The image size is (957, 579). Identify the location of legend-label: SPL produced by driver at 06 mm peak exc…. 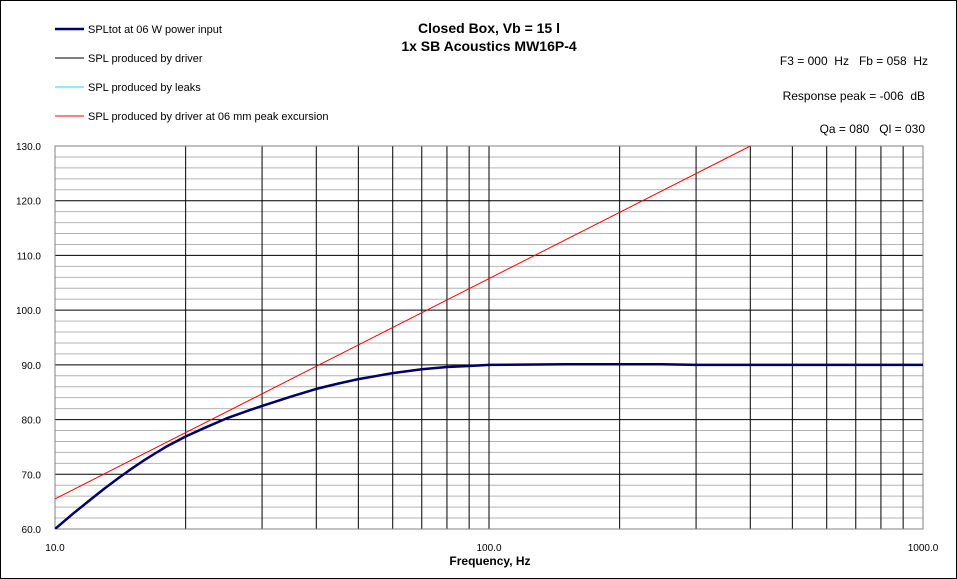
(208, 117).